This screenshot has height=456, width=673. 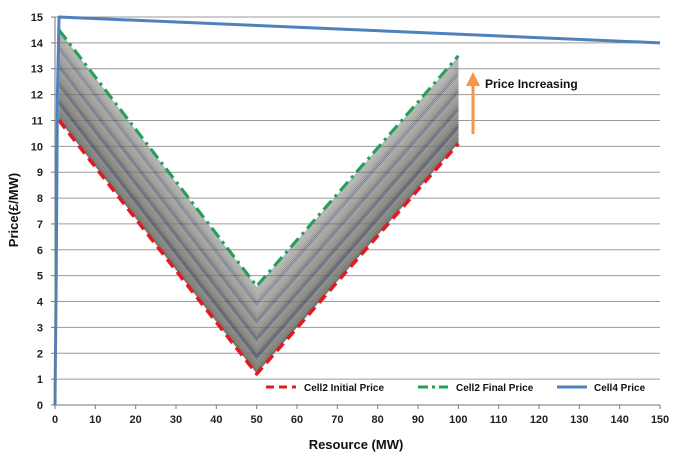 I want to click on legend-label-initial: Cell2 Initial Price, so click(x=344, y=388).